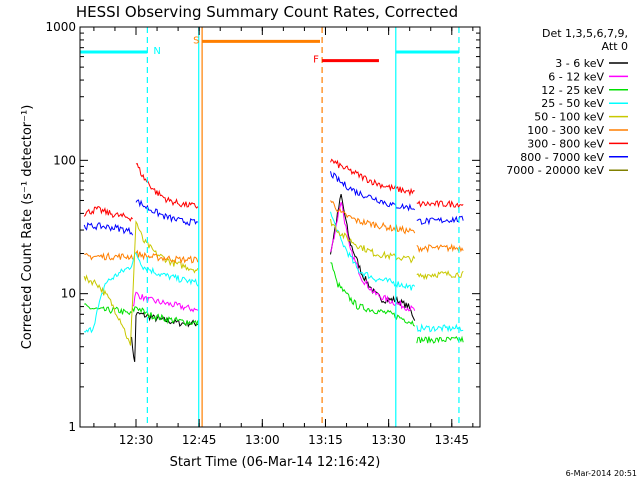 Image resolution: width=640 pixels, height=480 pixels. I want to click on legend-label: 3 - 6 keV, so click(579, 63).